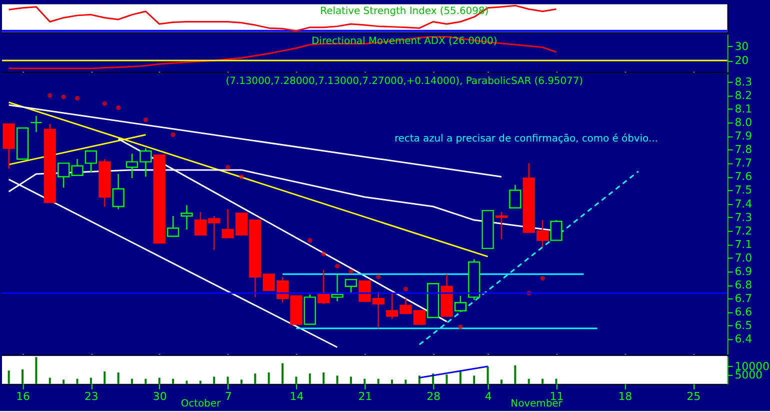 The image size is (770, 412). What do you see at coordinates (537, 404) in the screenshot?
I see `text: November` at bounding box center [537, 404].